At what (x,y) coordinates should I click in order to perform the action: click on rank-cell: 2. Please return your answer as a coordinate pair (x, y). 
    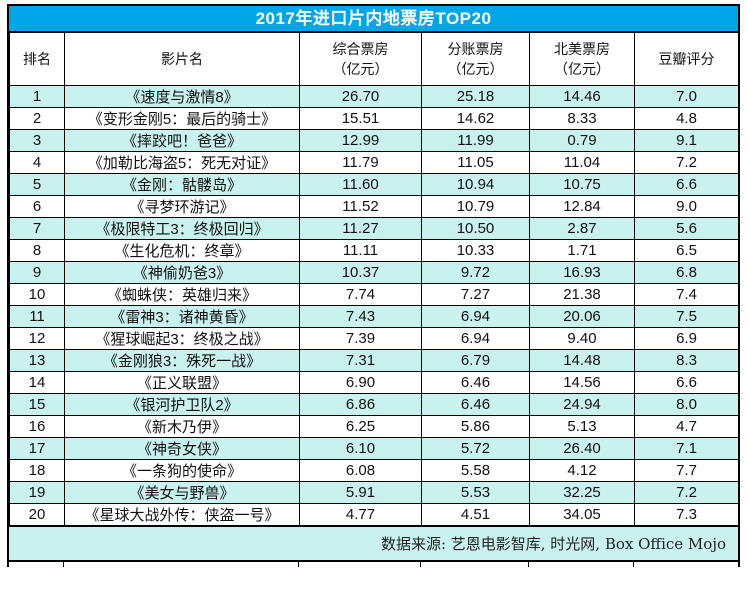
    Looking at the image, I should click on (37, 118).